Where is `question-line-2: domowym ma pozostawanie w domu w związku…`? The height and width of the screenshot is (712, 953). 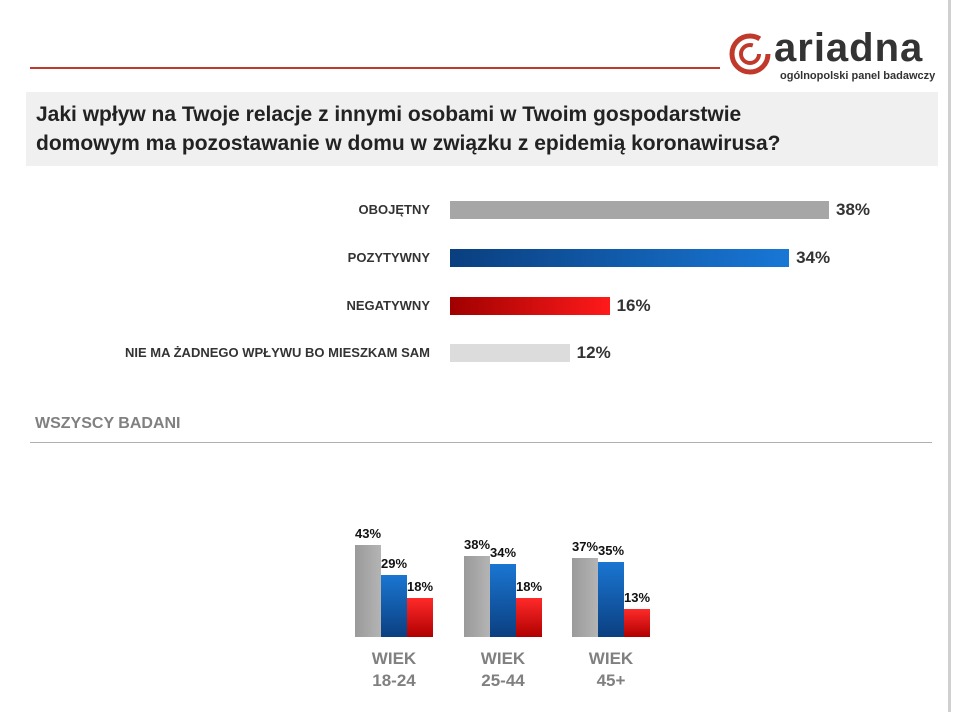 question-line-2: domowym ma pozostawanie w domu w związku… is located at coordinates (408, 143).